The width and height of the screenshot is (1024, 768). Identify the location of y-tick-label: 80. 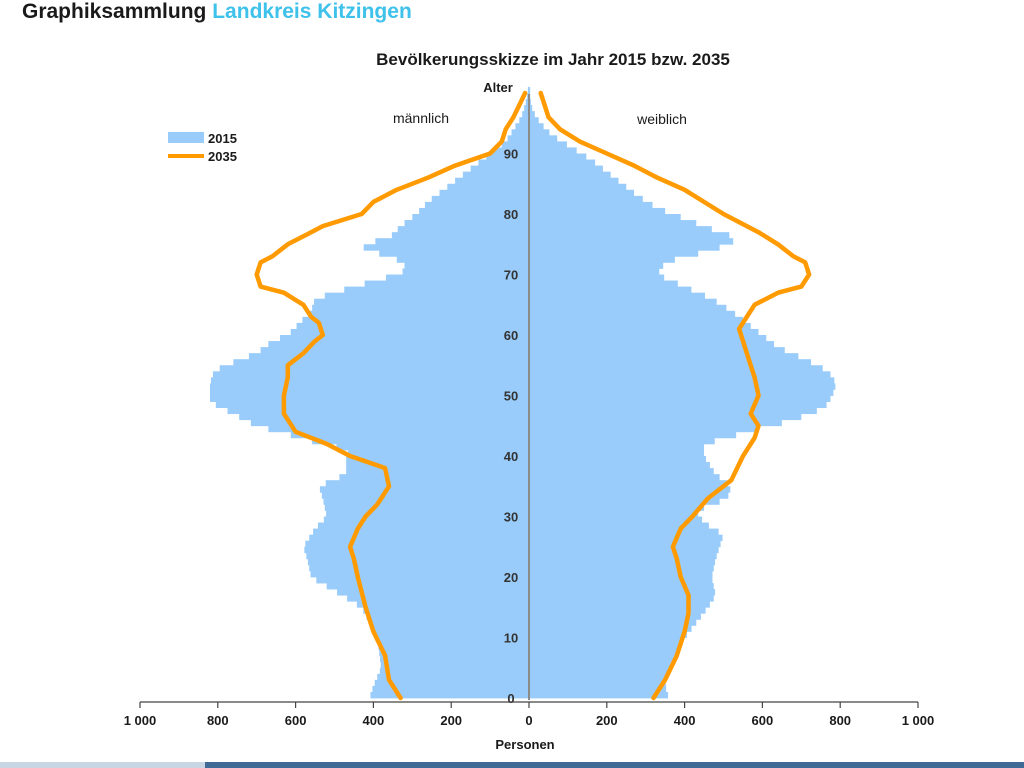
(511, 214).